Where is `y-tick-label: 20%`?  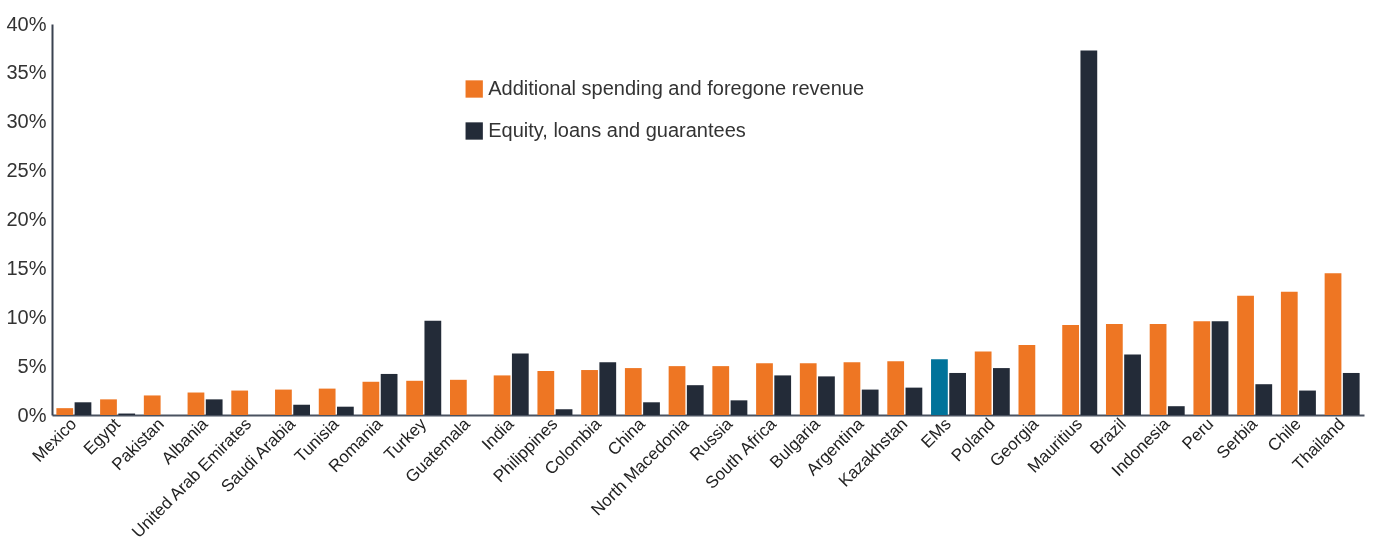 y-tick-label: 20% is located at coordinates (26, 219).